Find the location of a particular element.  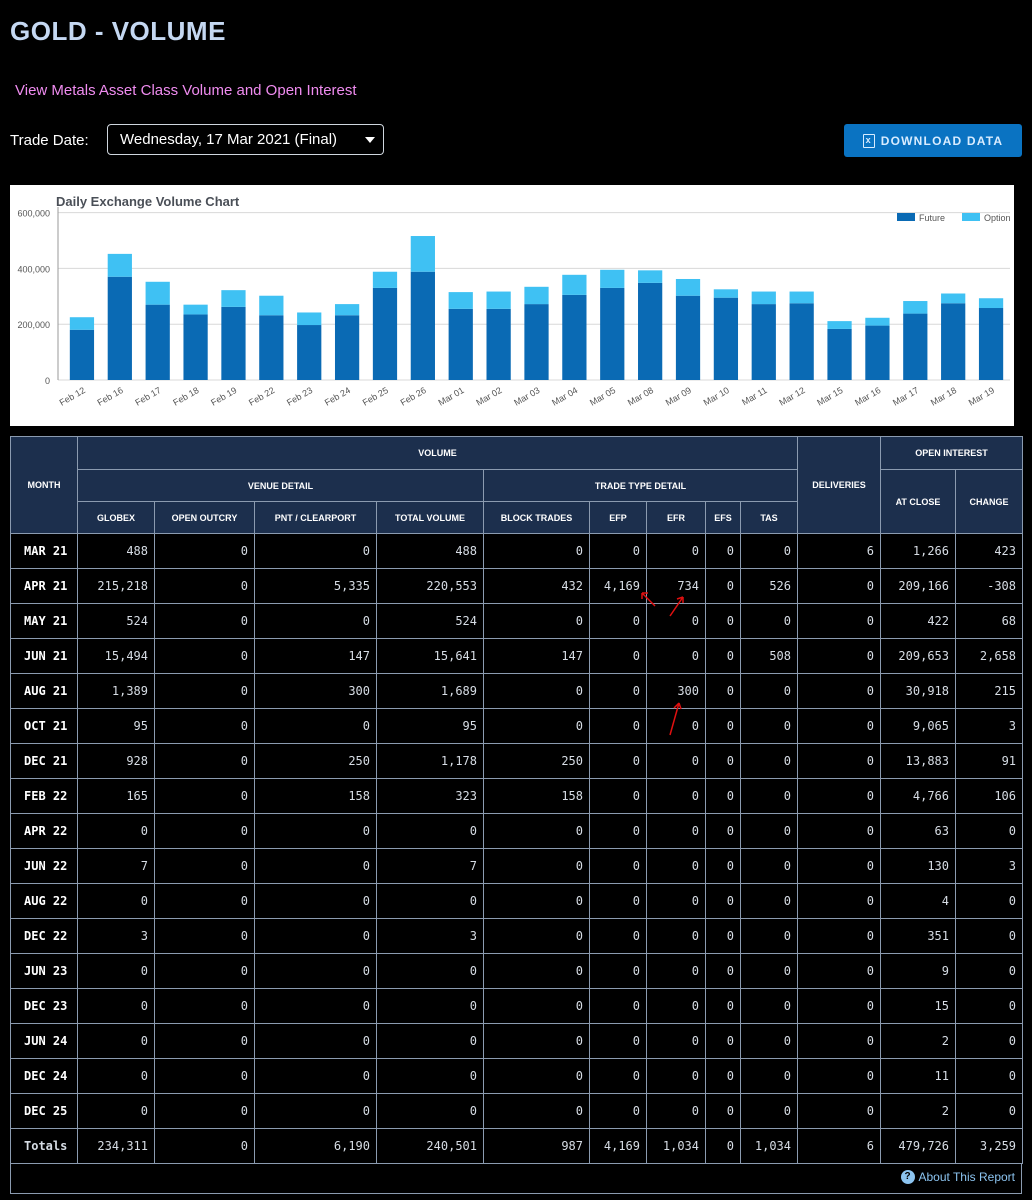

col-header-pnt-clearport: PNT / CLEARPORT is located at coordinates (315, 517).